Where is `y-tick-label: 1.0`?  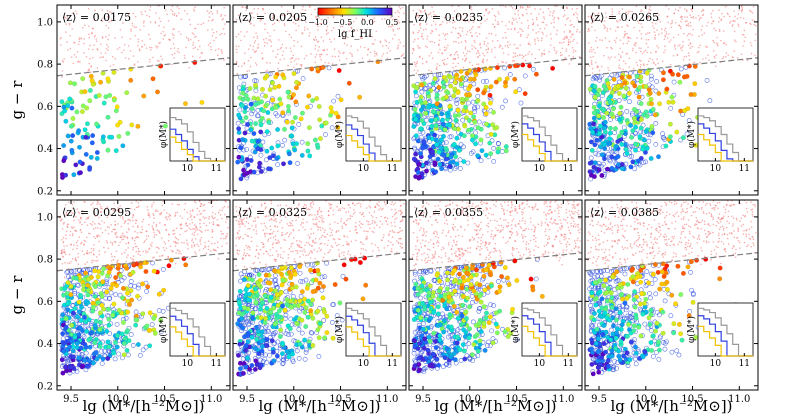
y-tick-label: 1.0 is located at coordinates (45, 217).